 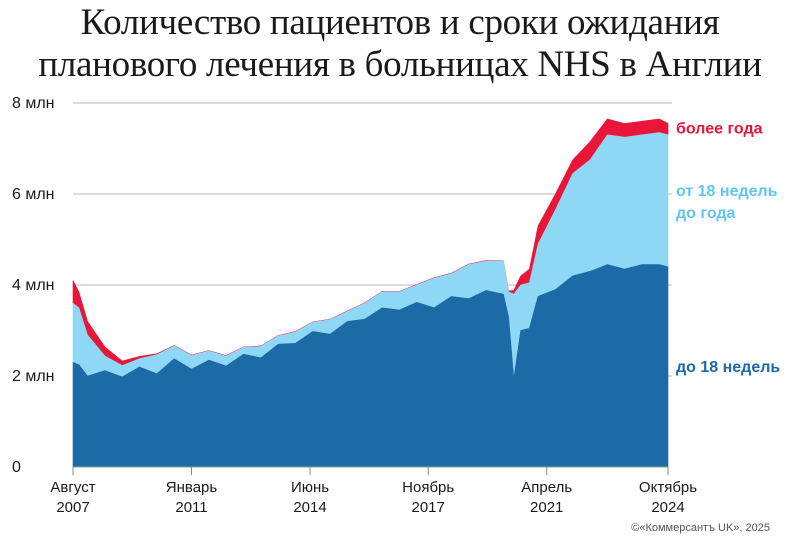 What do you see at coordinates (428, 487) in the screenshot?
I see `x-tick-label-3: Ноябрь` at bounding box center [428, 487].